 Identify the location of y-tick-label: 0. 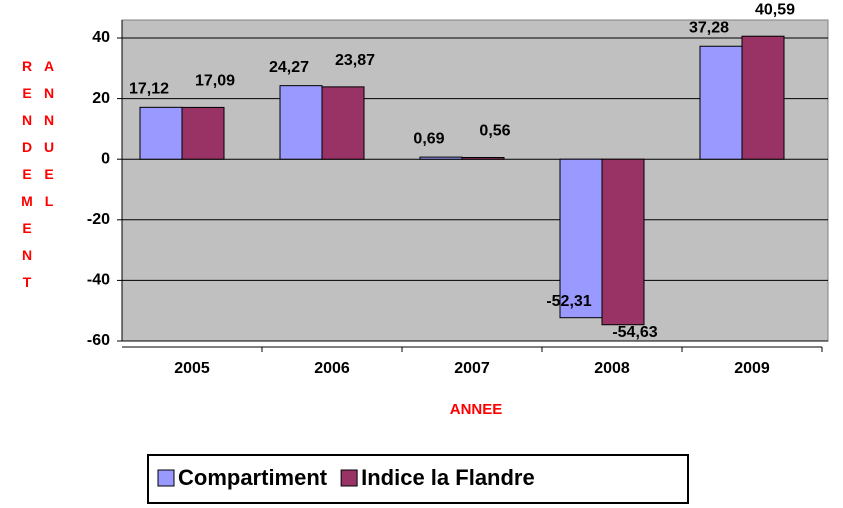
(105, 158).